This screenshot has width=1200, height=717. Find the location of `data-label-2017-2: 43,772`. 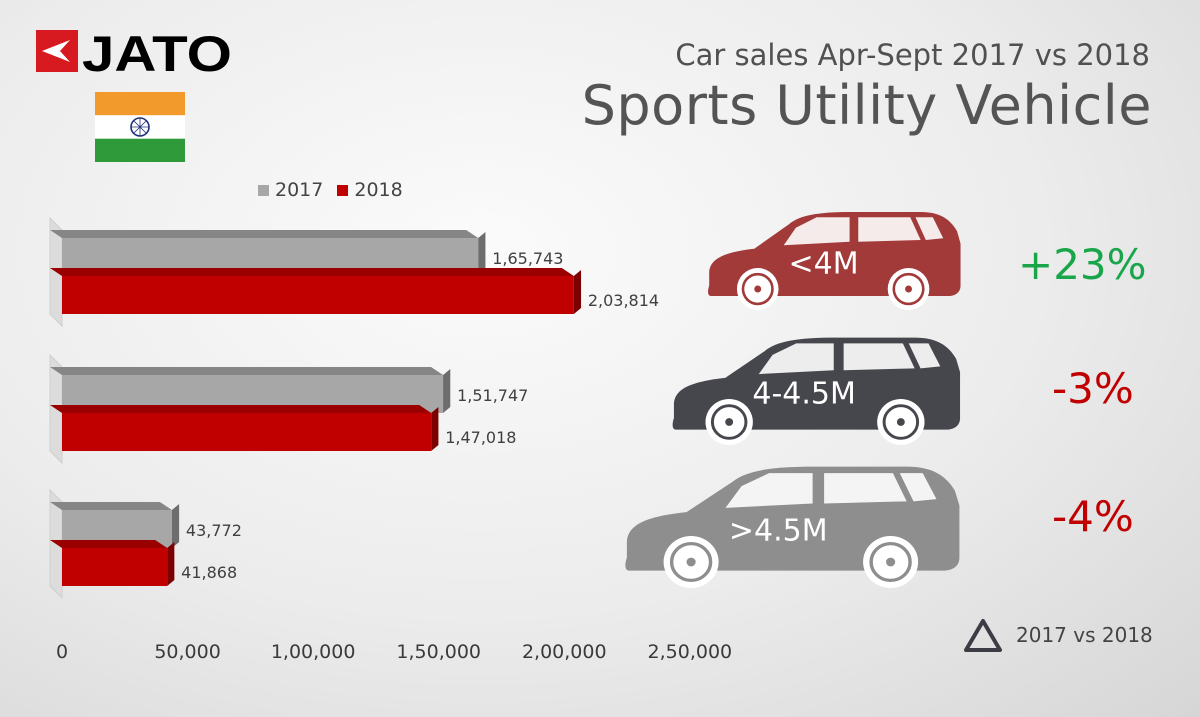

data-label-2017-2: 43,772 is located at coordinates (214, 530).